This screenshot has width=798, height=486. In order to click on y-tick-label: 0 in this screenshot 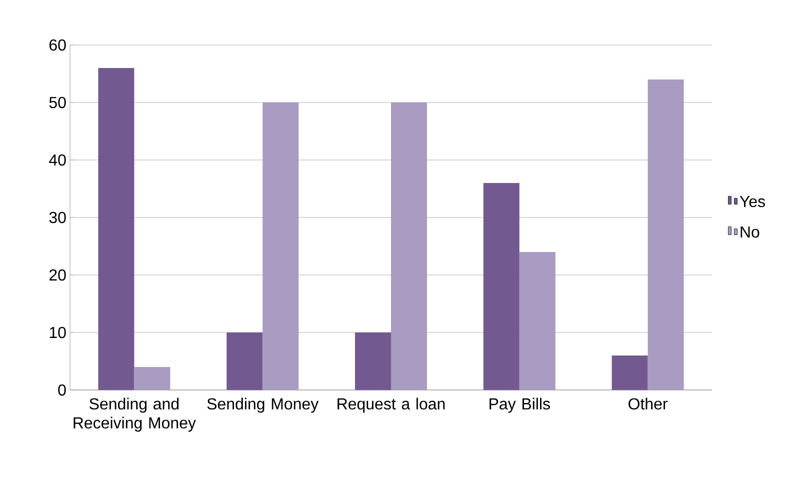, I will do `click(62, 390)`.